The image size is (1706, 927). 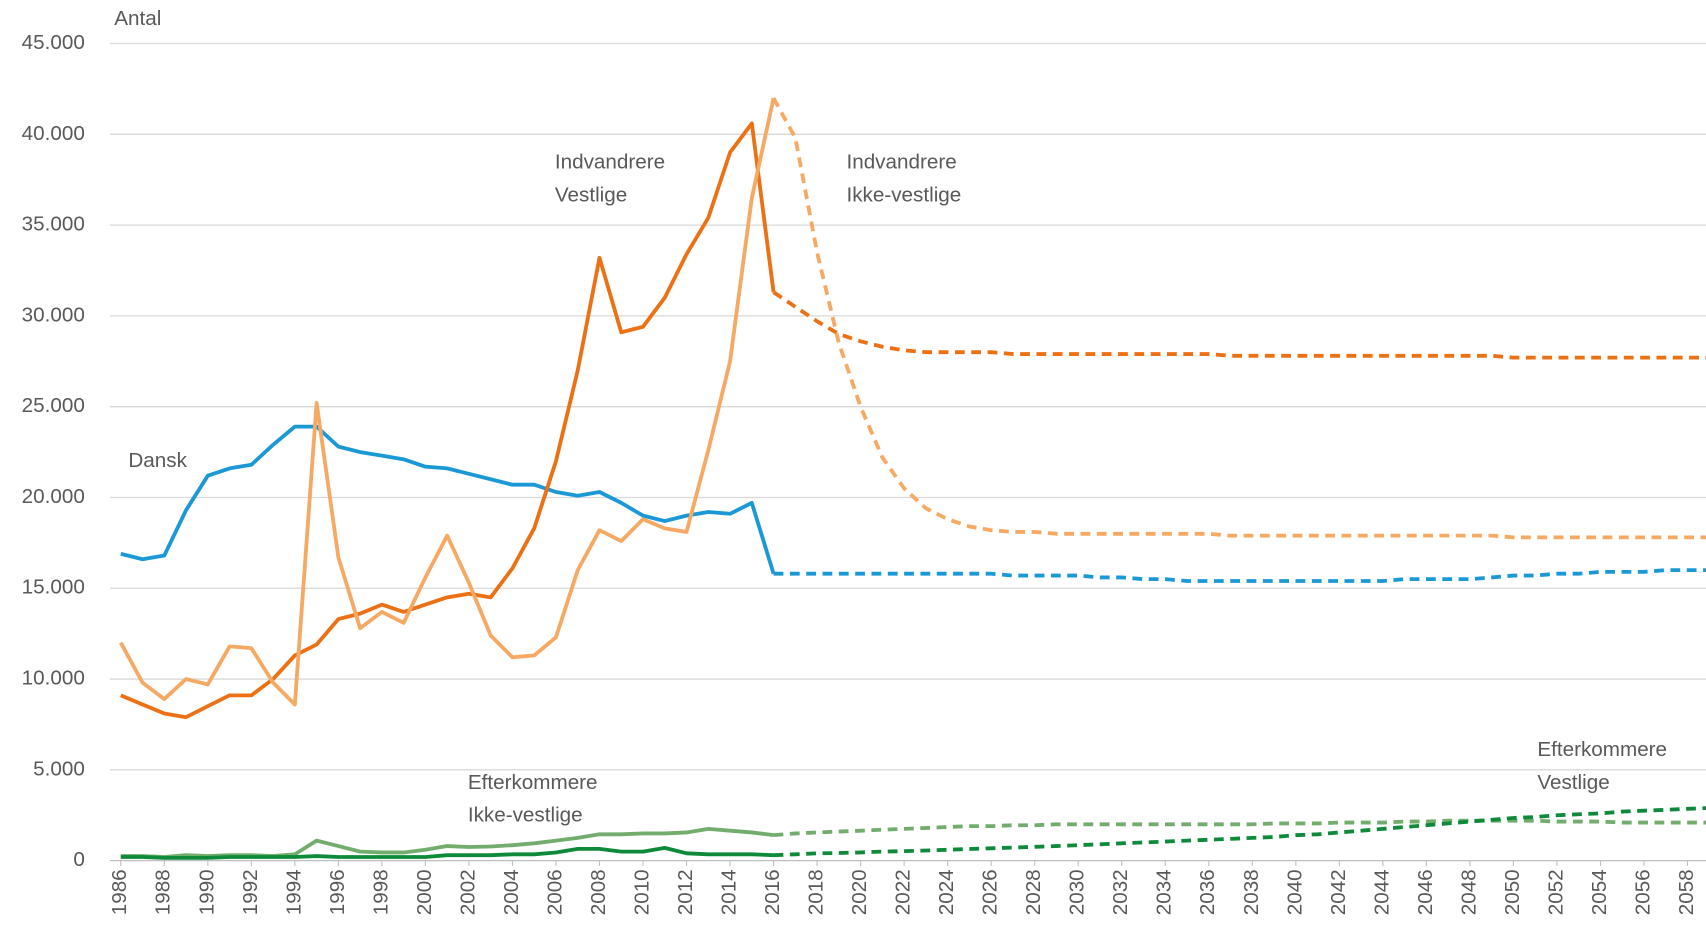 What do you see at coordinates (1164, 892) in the screenshot?
I see `x-tick-label: 2034` at bounding box center [1164, 892].